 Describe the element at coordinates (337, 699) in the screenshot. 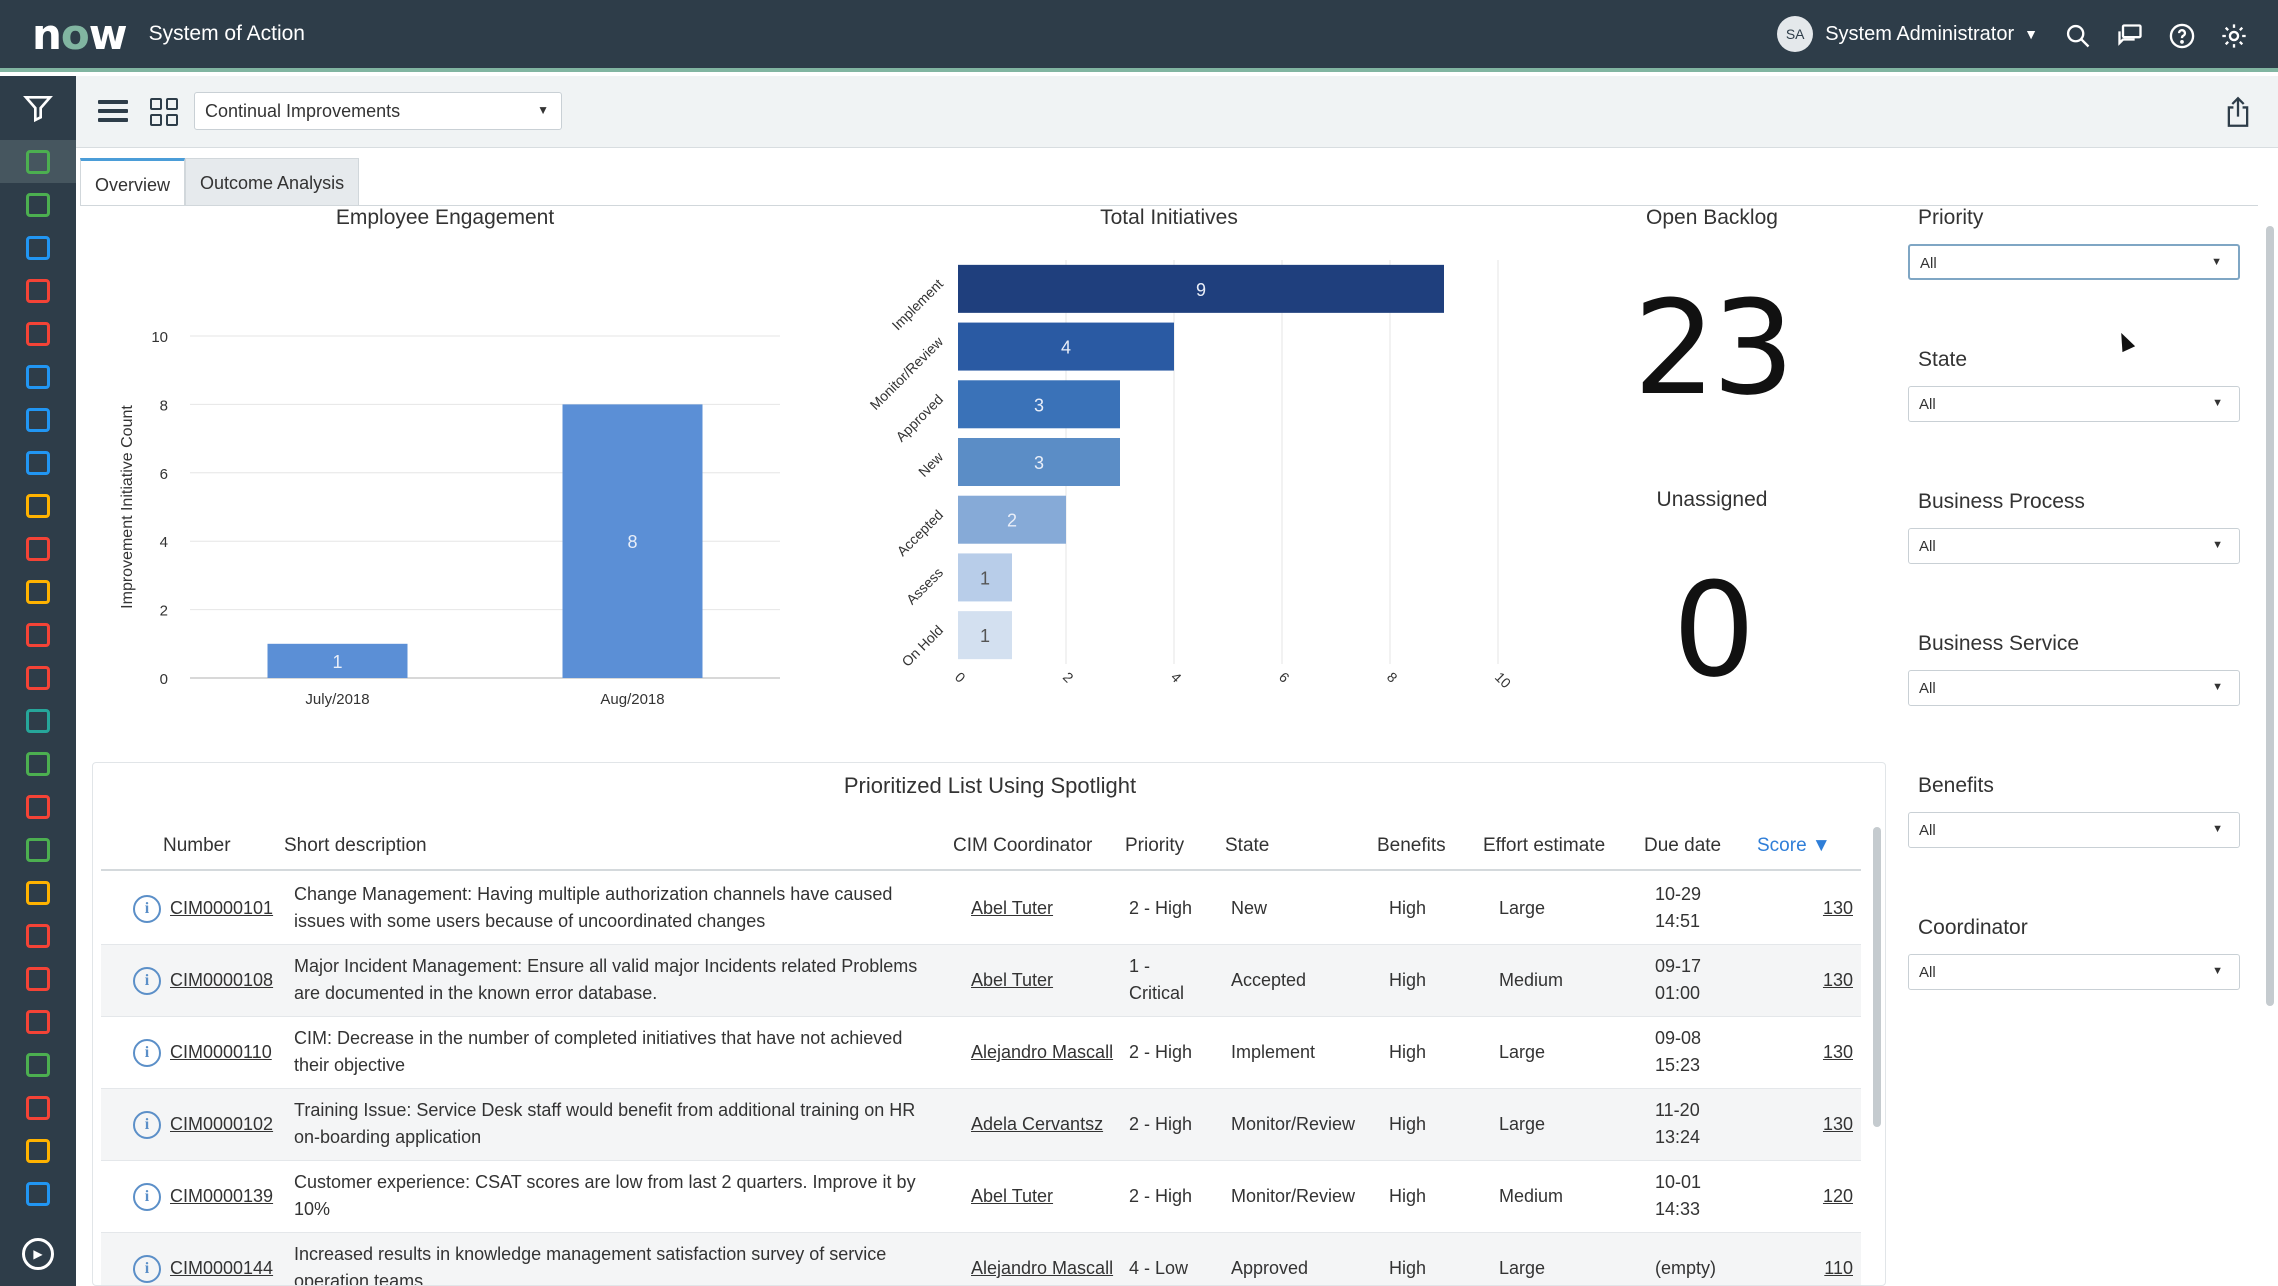

I see `x-tick-label: July/2018` at that location.